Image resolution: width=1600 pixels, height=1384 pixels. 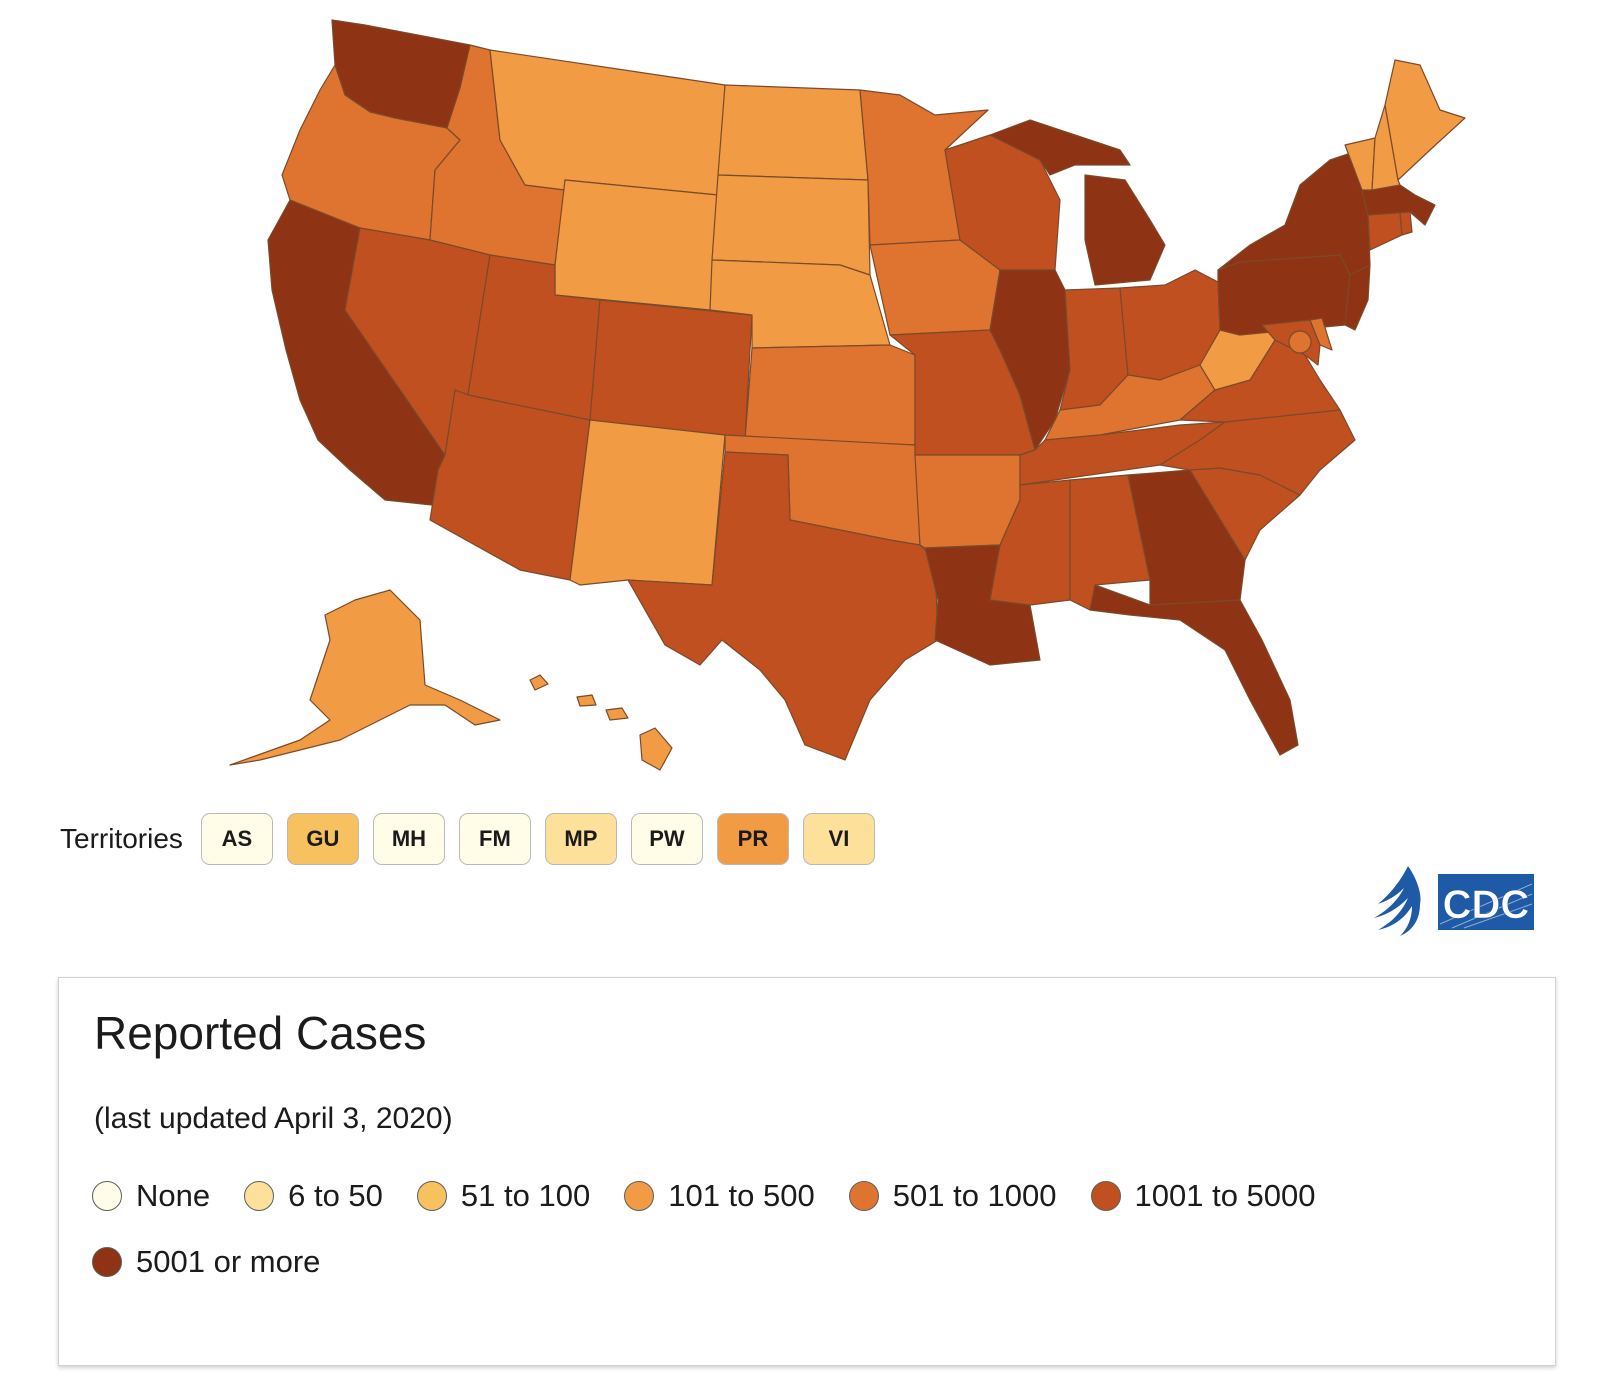 I want to click on legend-item-label: 501 to 1000, so click(x=974, y=1195).